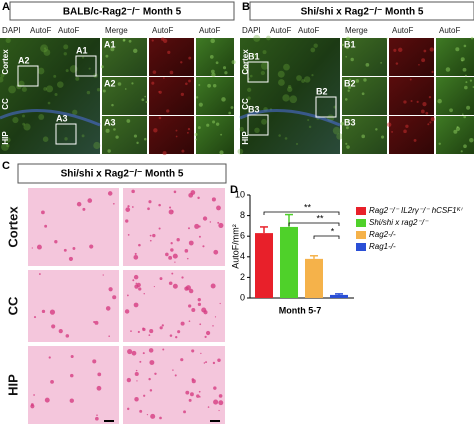 The height and width of the screenshot is (426, 474). Describe the element at coordinates (399, 222) in the screenshot. I see `legend-label: Shi/shi x rag2⁻/⁻` at that location.